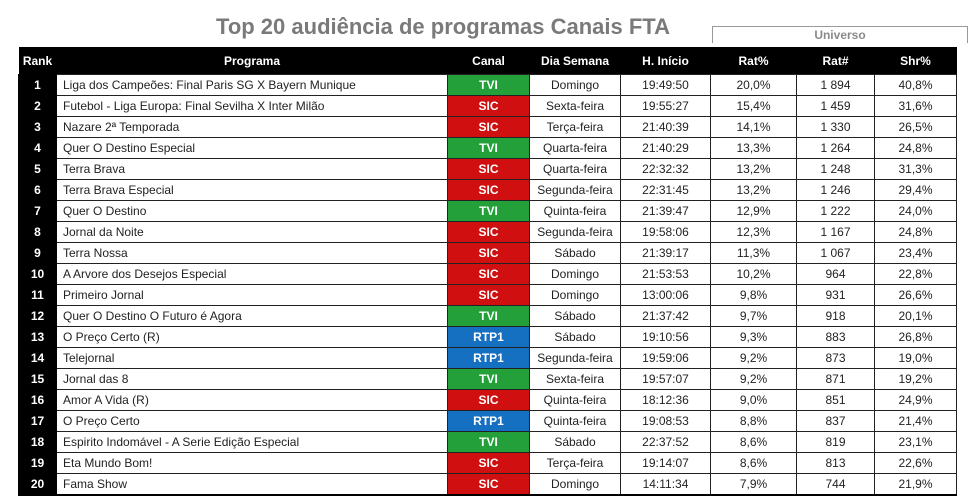  Describe the element at coordinates (37, 232) in the screenshot. I see `rank-cell: 8` at that location.